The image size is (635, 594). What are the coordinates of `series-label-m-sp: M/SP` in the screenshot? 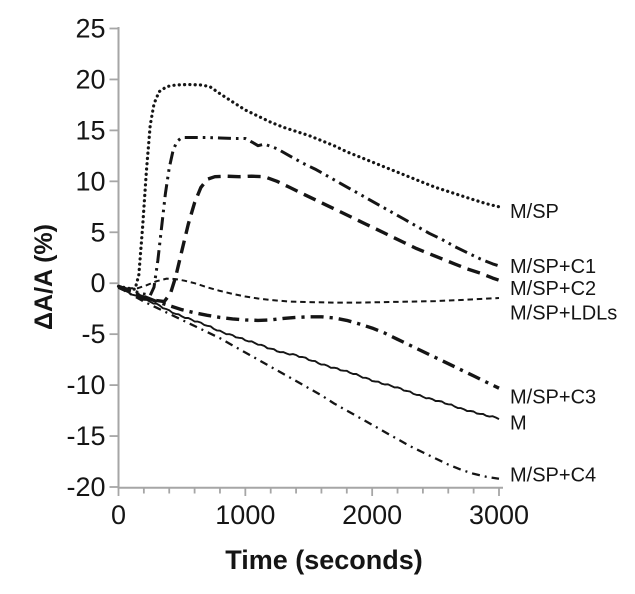 It's located at (534, 212).